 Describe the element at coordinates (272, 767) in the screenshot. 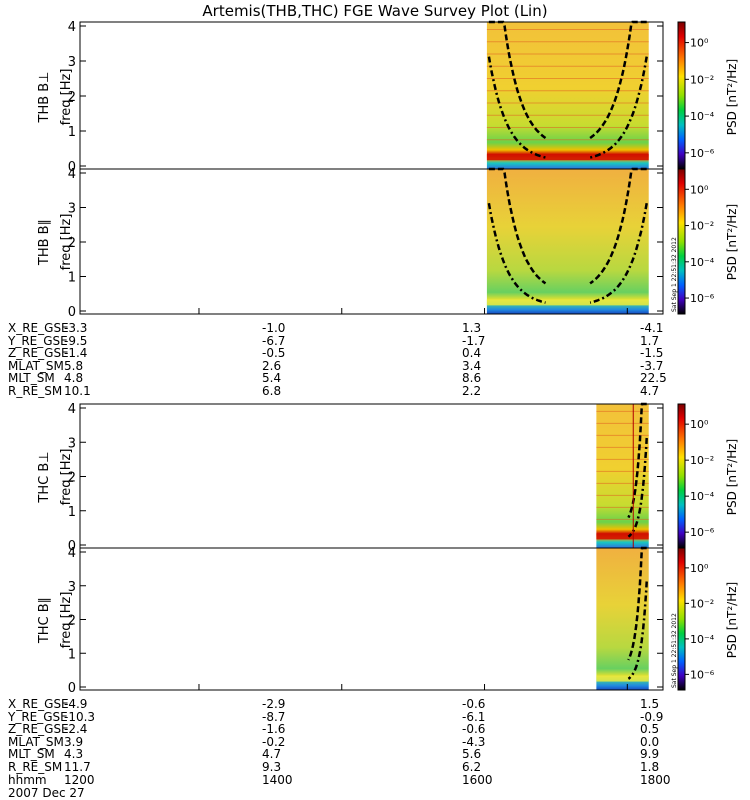

I see `ephemeris-value: 9.3` at that location.